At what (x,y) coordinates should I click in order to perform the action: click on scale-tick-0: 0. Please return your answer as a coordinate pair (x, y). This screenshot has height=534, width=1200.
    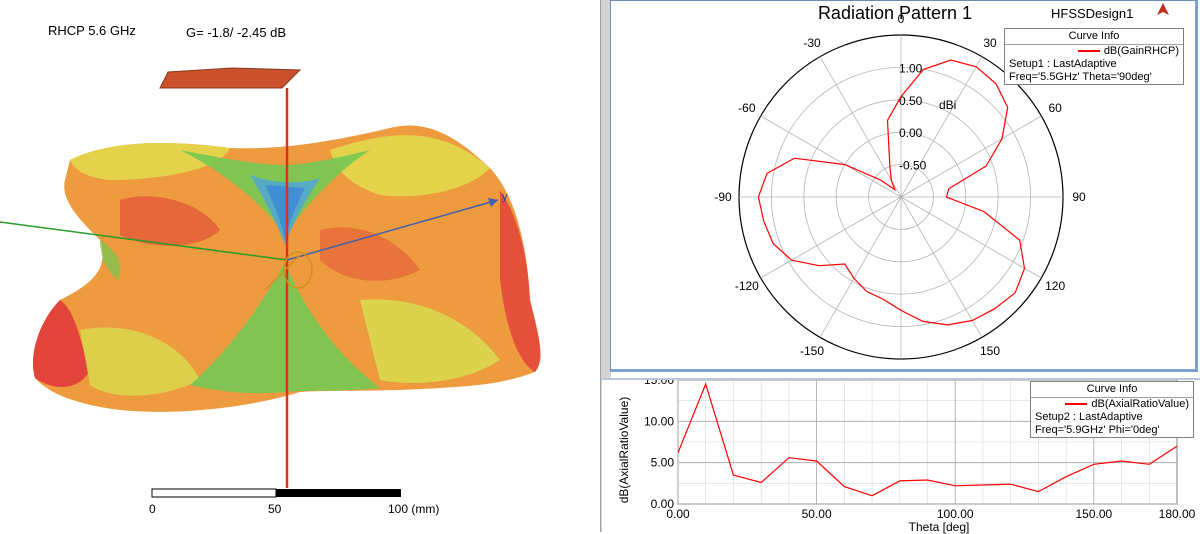
    Looking at the image, I should click on (152, 509).